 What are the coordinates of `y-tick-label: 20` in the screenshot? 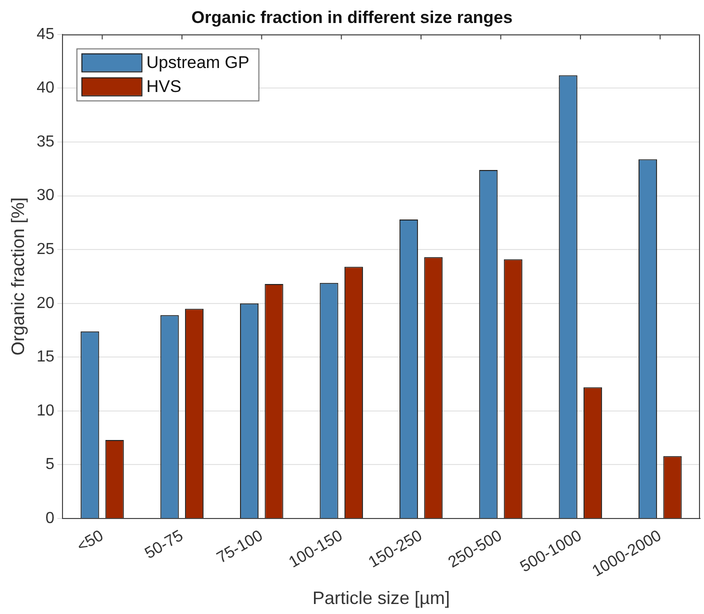 It's located at (45, 303).